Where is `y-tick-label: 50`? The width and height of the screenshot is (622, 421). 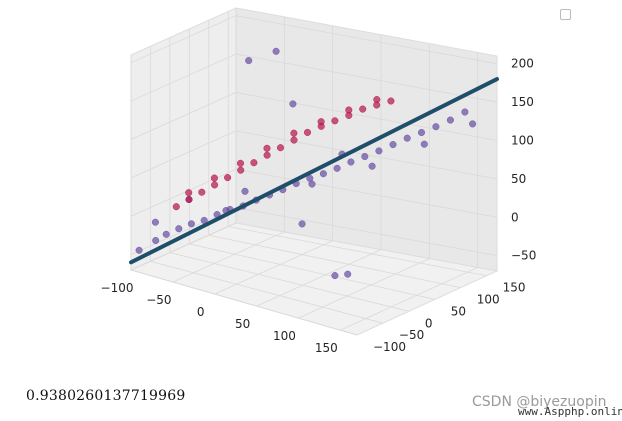
y-tick-label: 50 is located at coordinates (458, 311).